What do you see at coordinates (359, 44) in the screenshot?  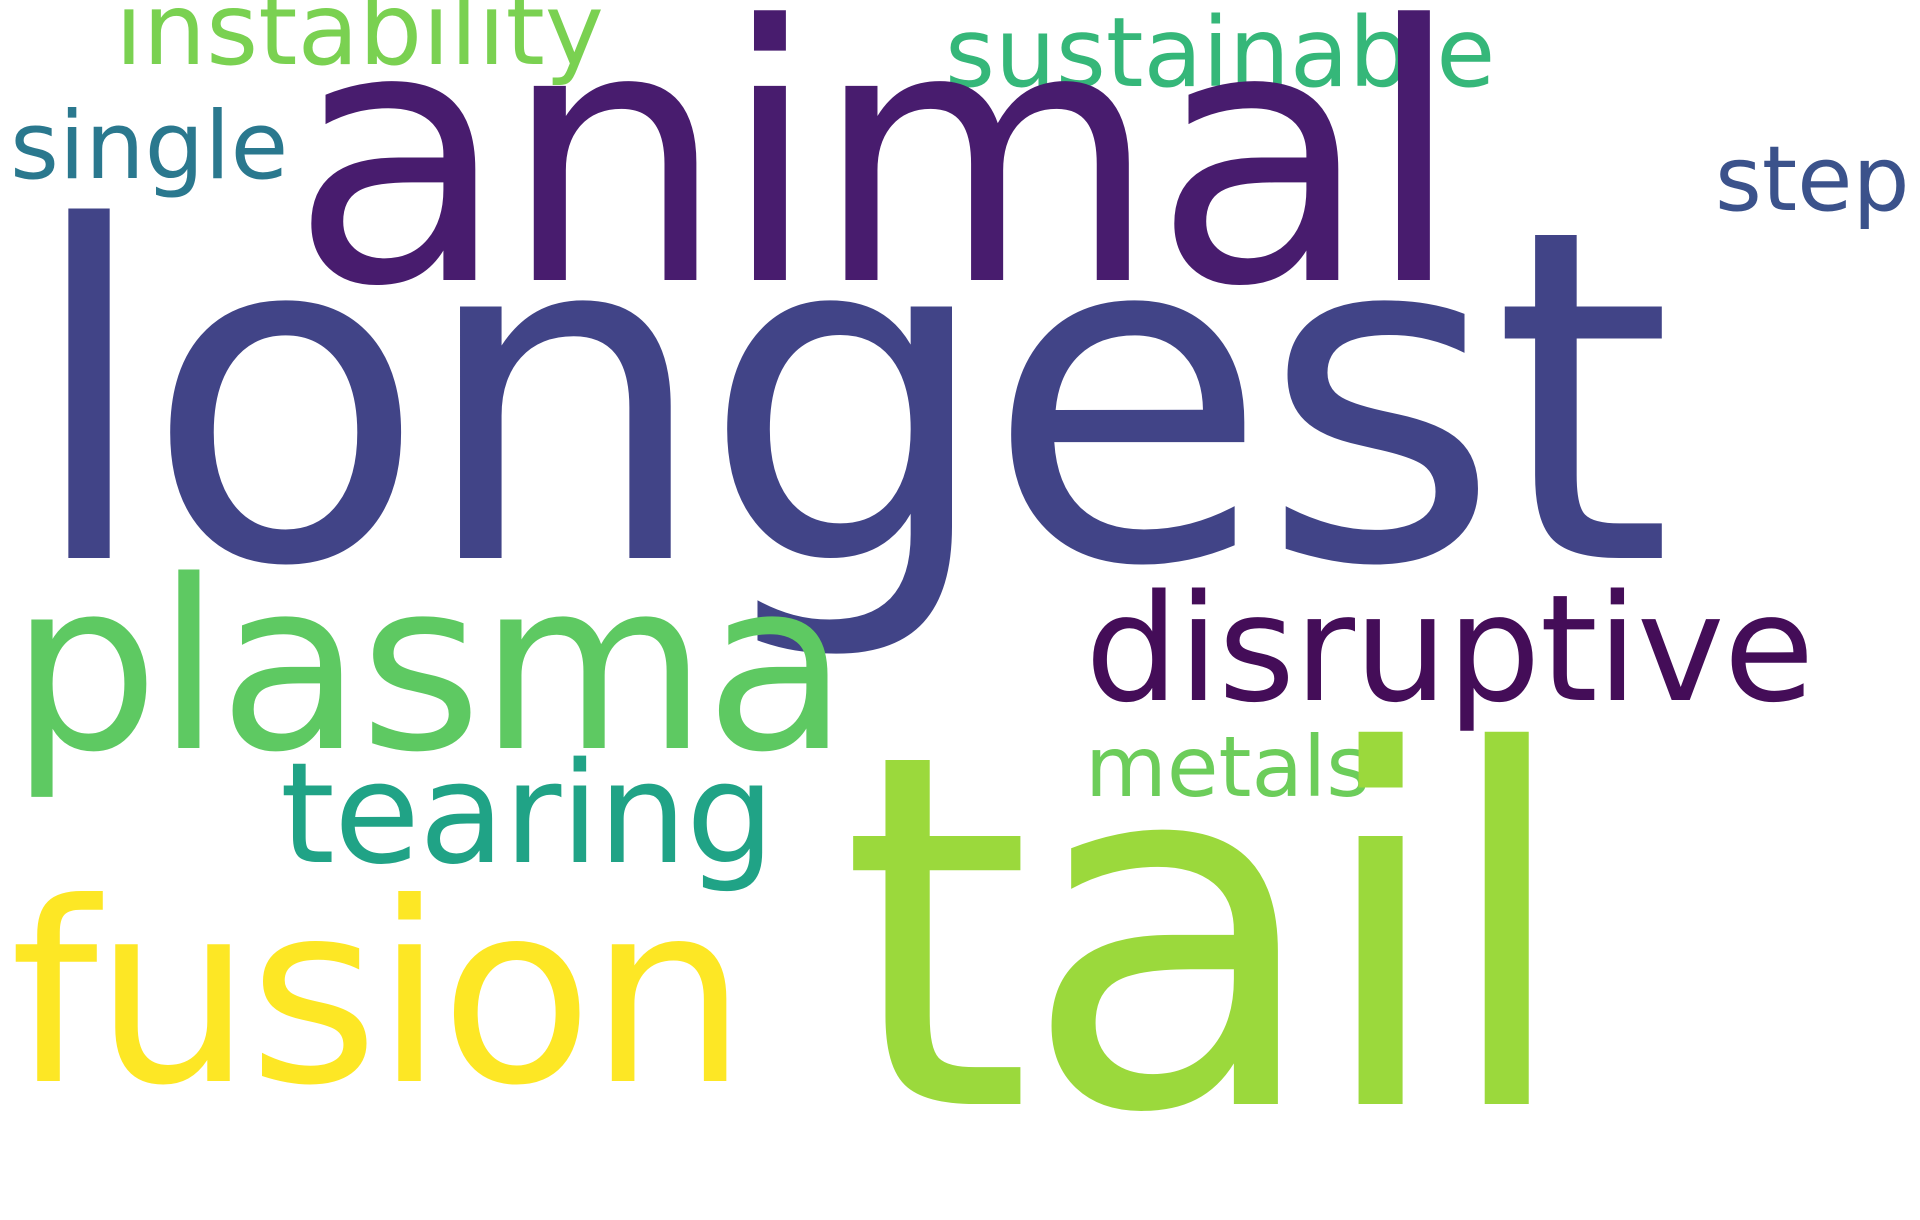 I see `word-instability: instability` at bounding box center [359, 44].